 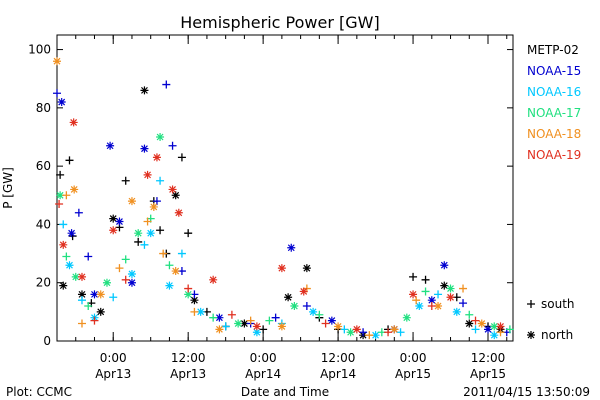 What do you see at coordinates (47, 341) in the screenshot?
I see `y-tick-label: 0` at bounding box center [47, 341].